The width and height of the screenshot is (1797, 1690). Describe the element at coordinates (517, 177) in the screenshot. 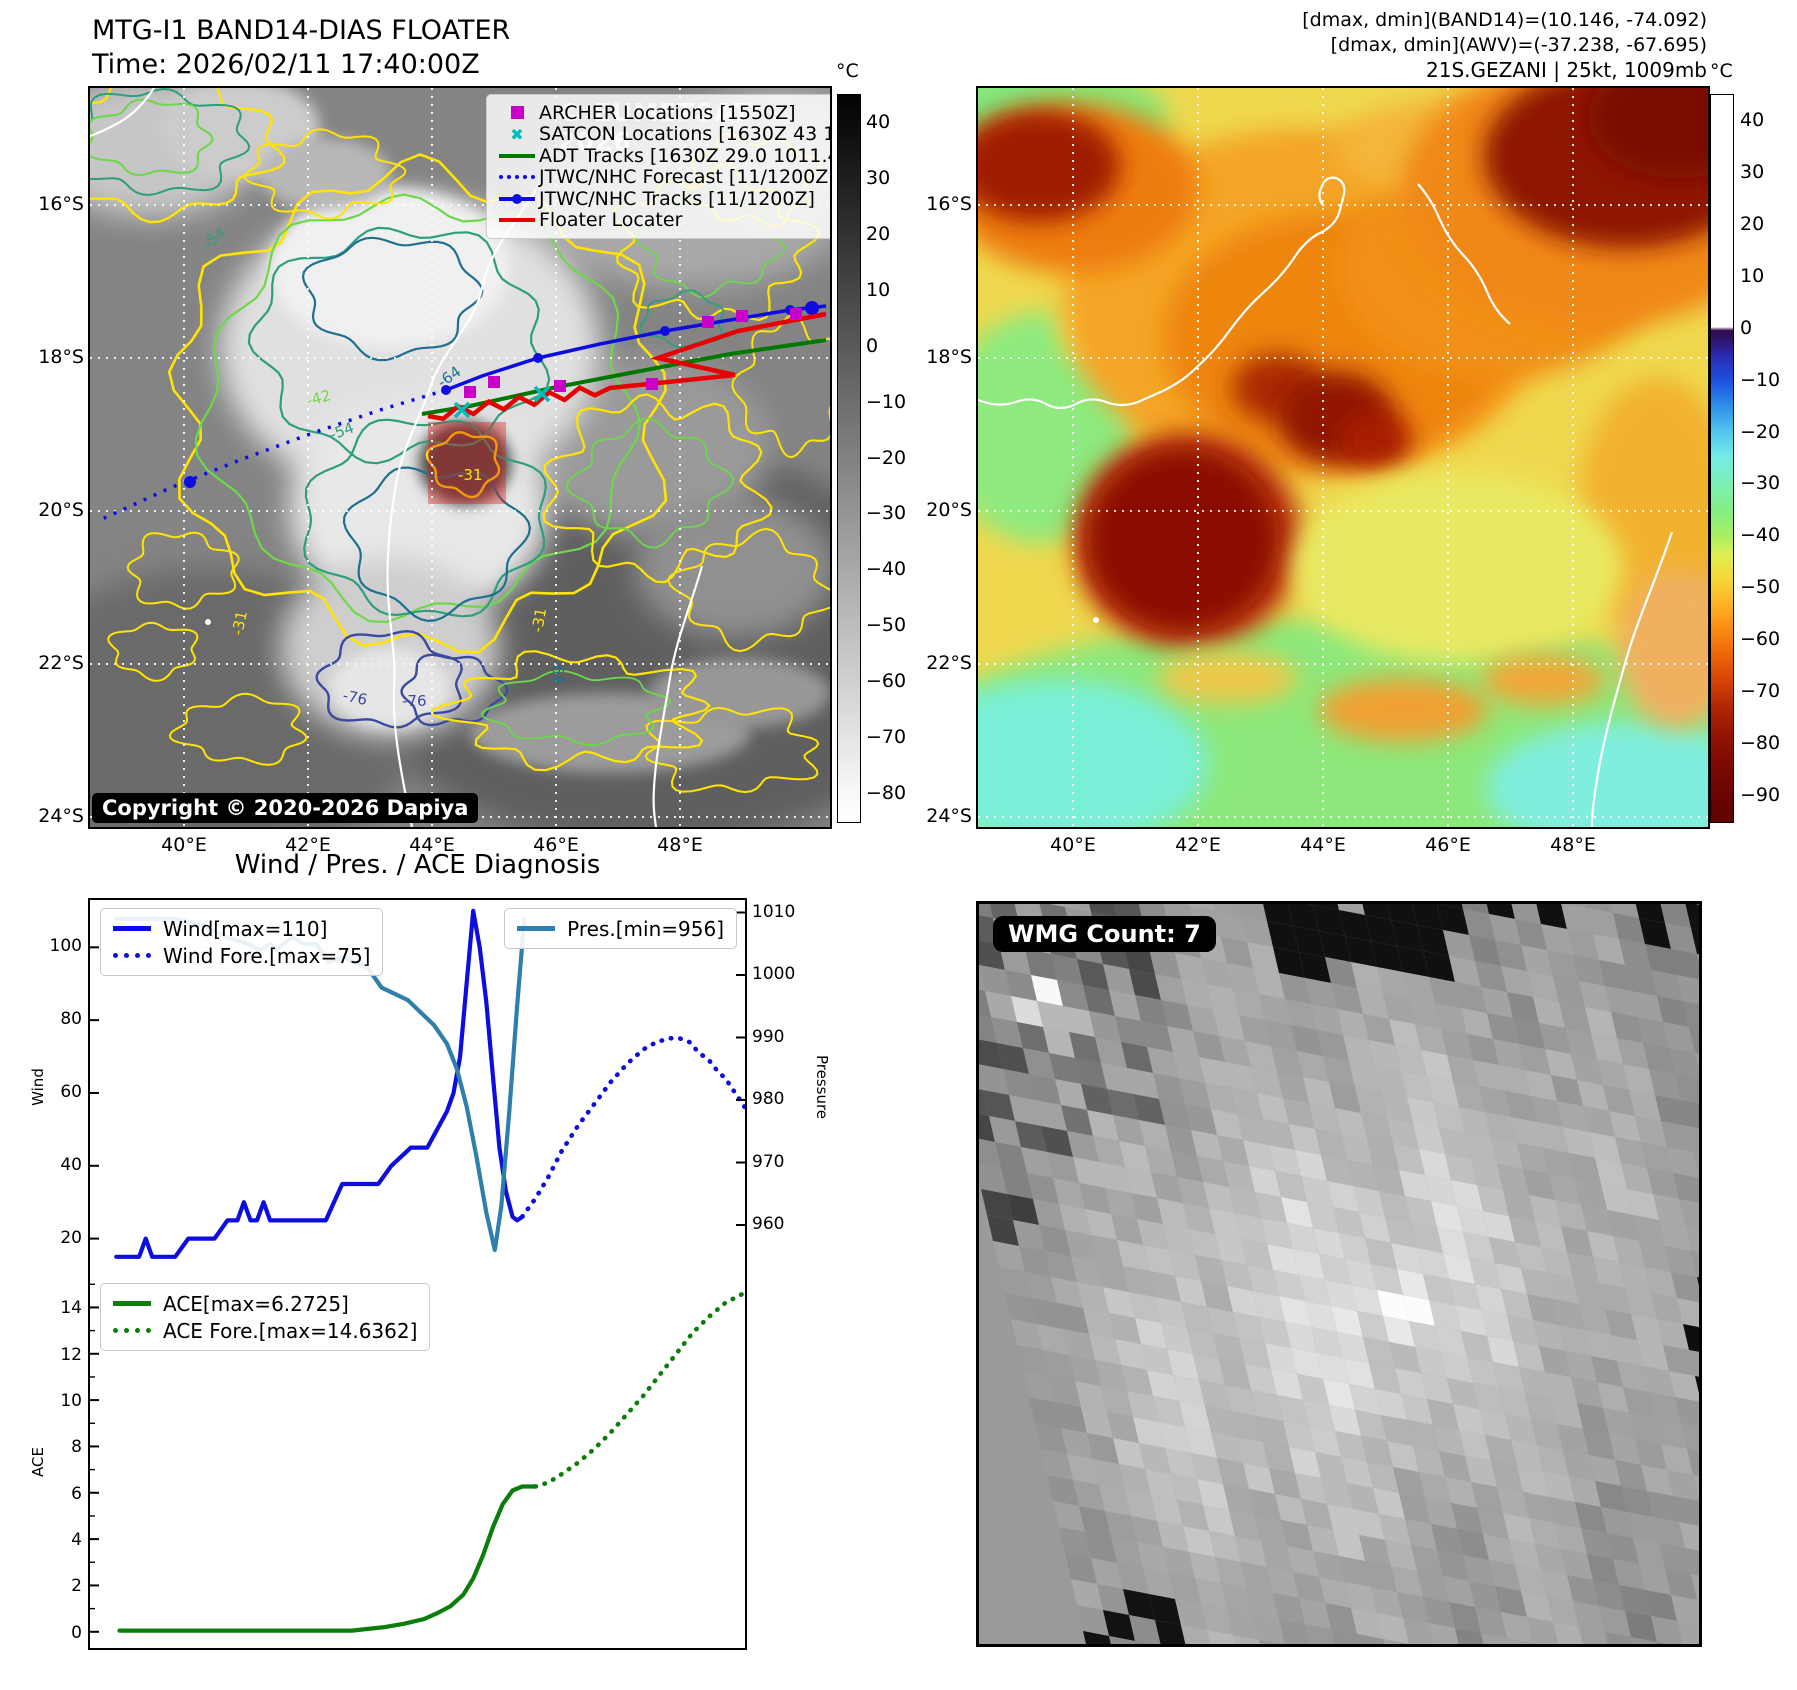

I see `forecast-dotted-icon` at that location.